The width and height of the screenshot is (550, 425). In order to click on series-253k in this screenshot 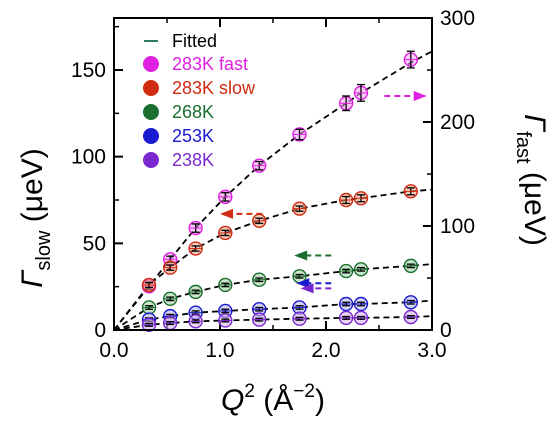, I will do `click(279, 311)`.